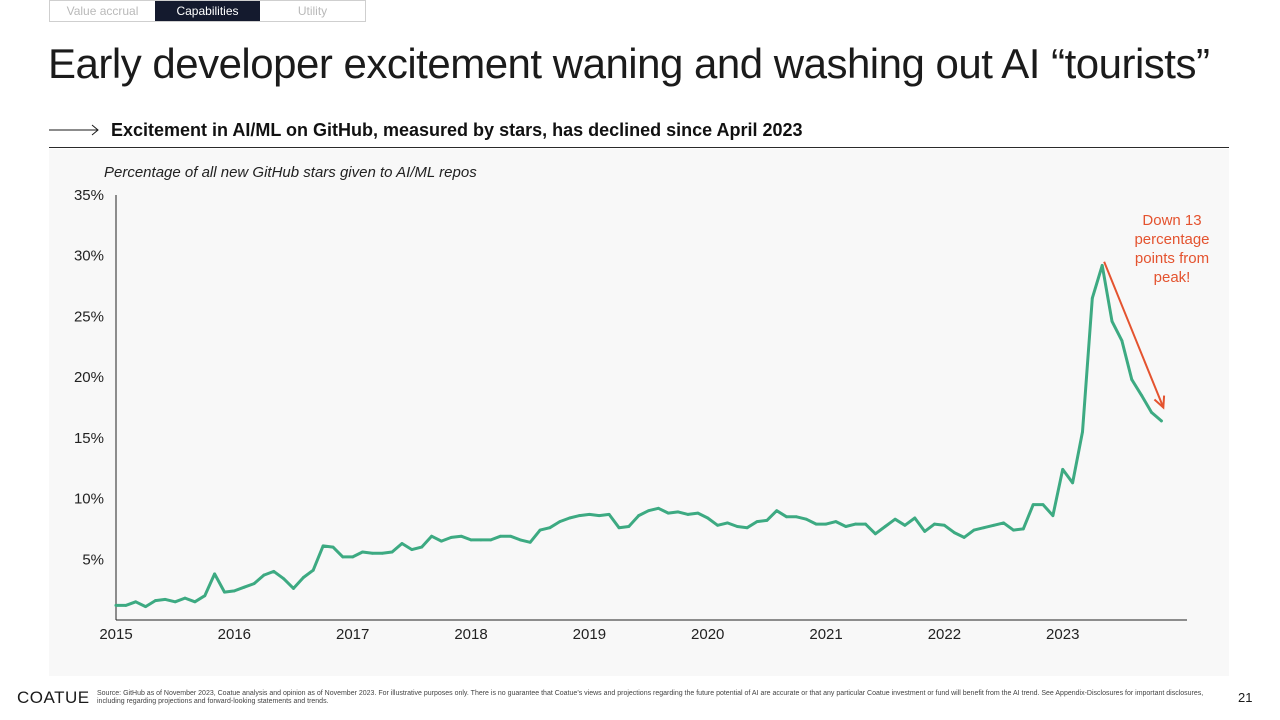 This screenshot has width=1280, height=720. Describe the element at coordinates (234, 634) in the screenshot. I see `x-tick-label: 2016` at that location.